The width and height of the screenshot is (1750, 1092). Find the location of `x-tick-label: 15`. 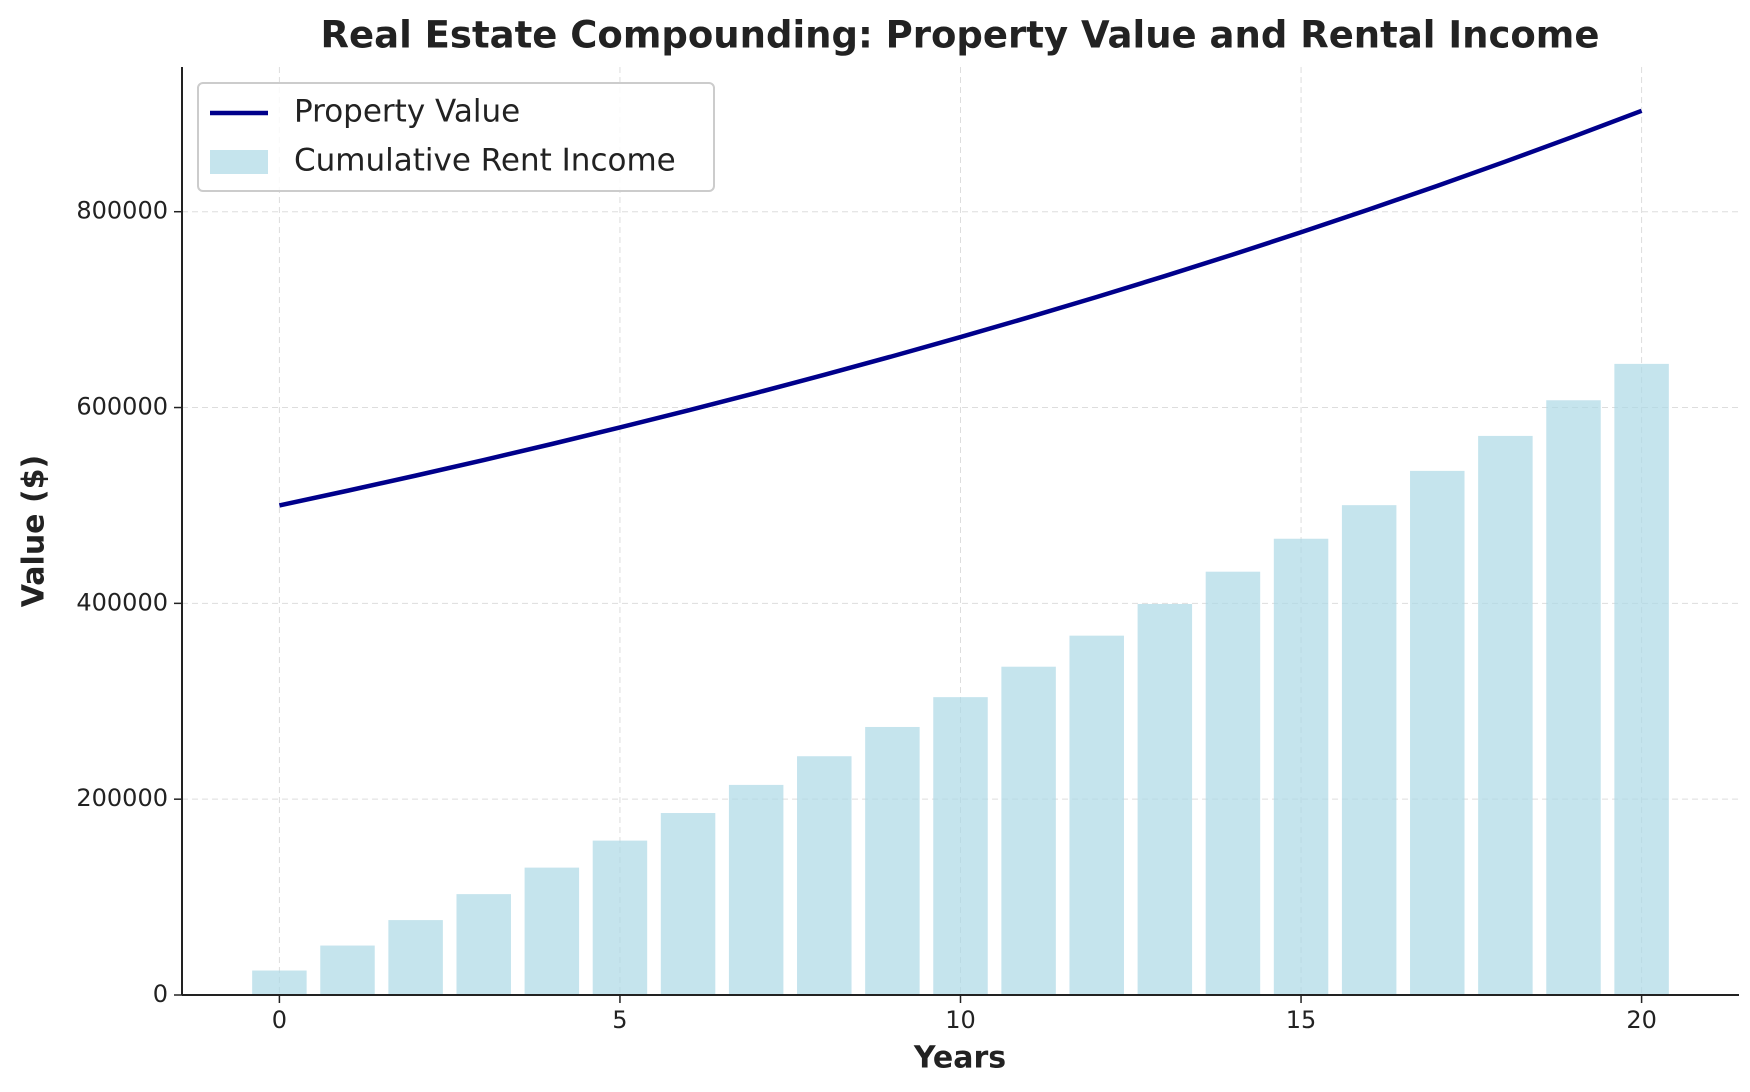

x-tick-label: 15 is located at coordinates (1301, 1020).